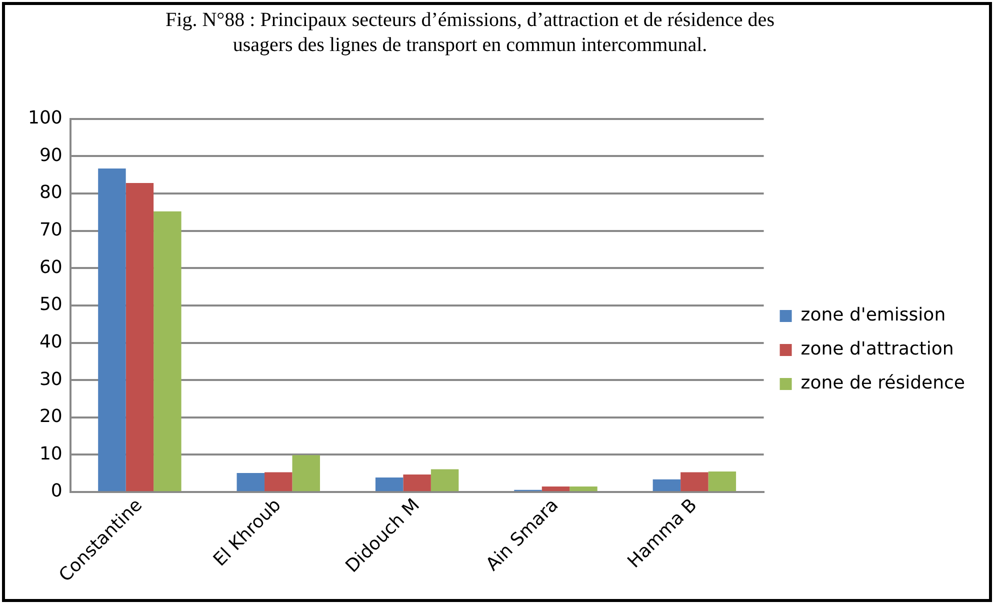 The image size is (1000, 608). What do you see at coordinates (883, 383) in the screenshot?
I see `legend-label: zone de résidence` at bounding box center [883, 383].